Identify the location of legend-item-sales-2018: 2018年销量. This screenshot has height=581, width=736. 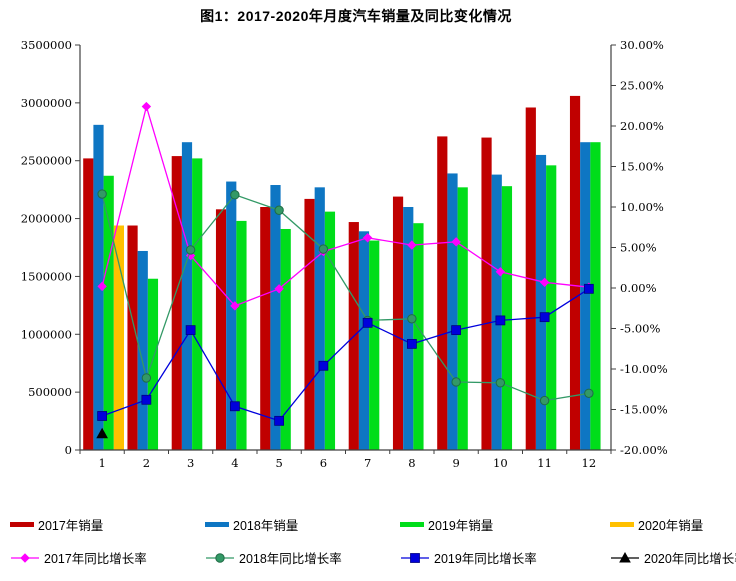
(252, 525).